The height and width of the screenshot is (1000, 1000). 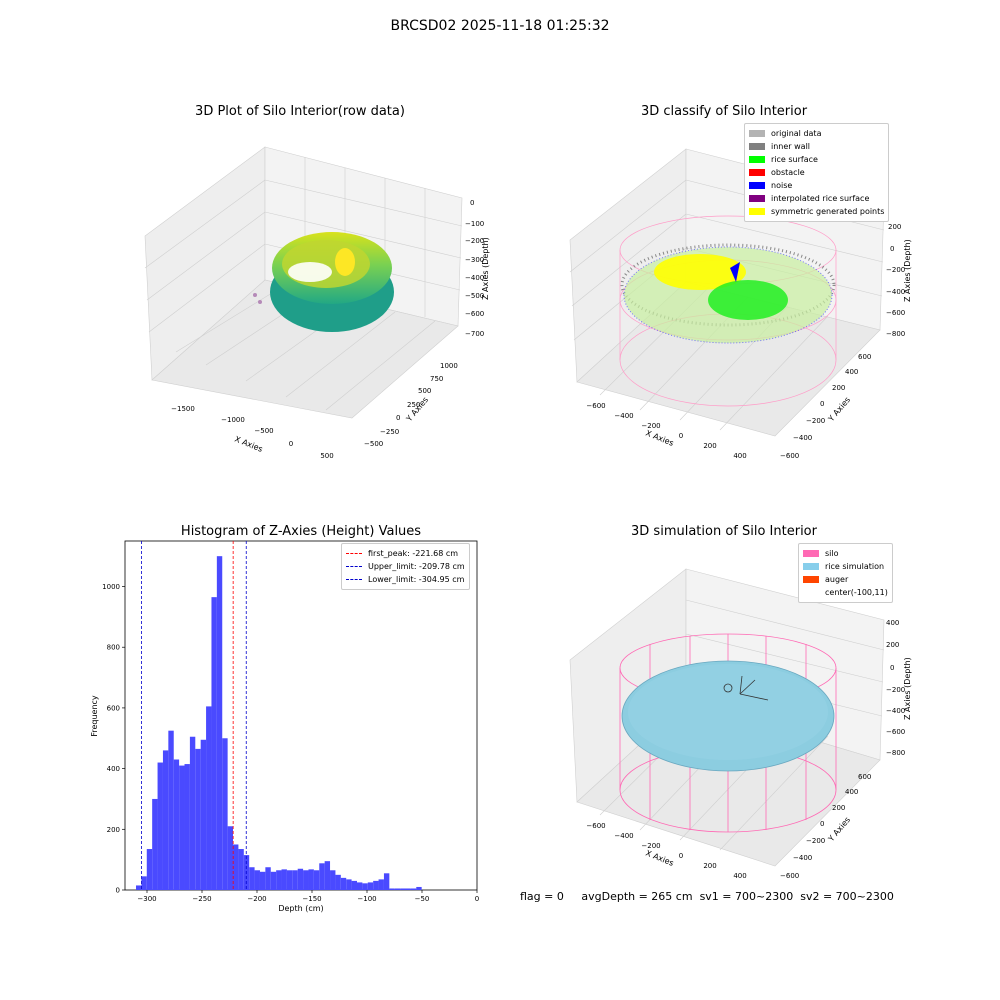 What do you see at coordinates (746, 896) in the screenshot?
I see `sv1-text: sv1 = 700~2300` at bounding box center [746, 896].